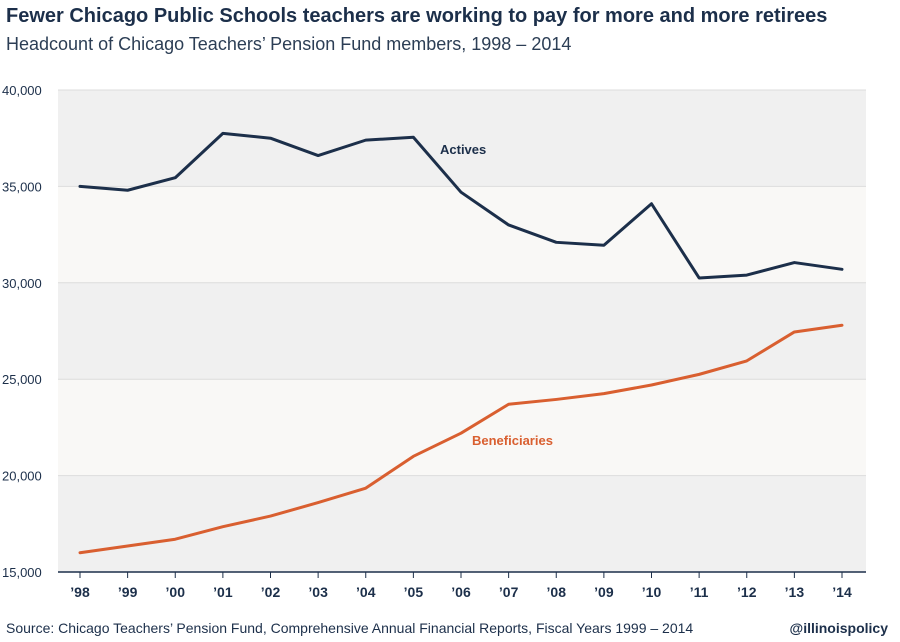 This screenshot has height=642, width=900. I want to click on x-tick-label: ’07, so click(509, 592).